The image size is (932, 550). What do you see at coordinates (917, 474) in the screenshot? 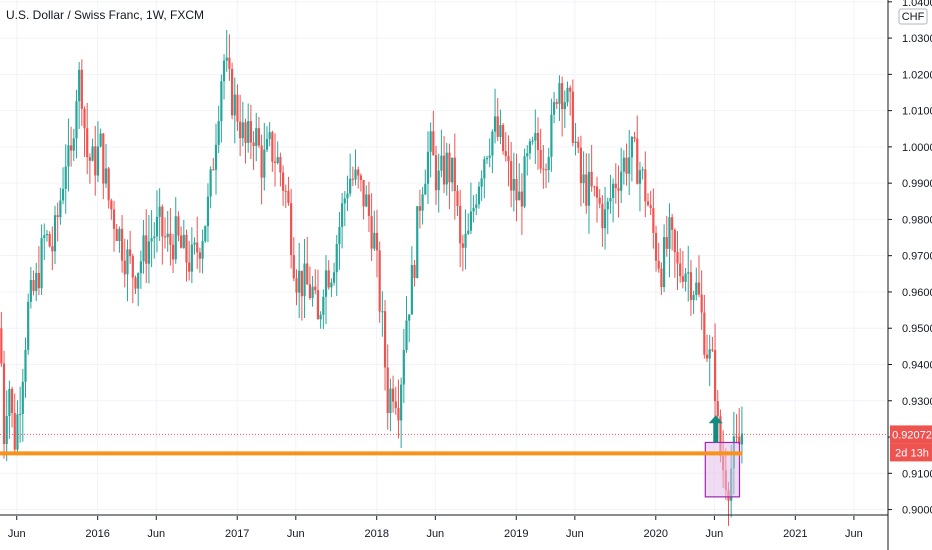
I see `y-tick-label: 0.91000` at bounding box center [917, 474].